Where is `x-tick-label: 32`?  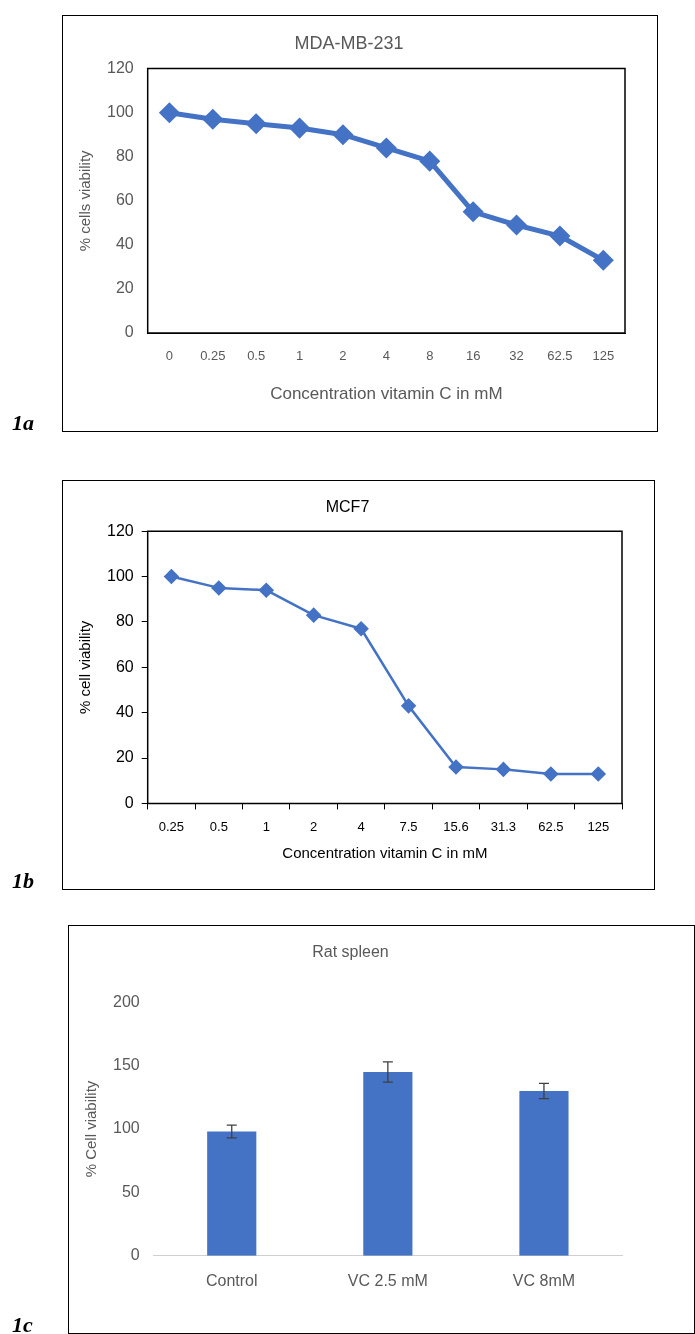
x-tick-label: 32 is located at coordinates (516, 356).